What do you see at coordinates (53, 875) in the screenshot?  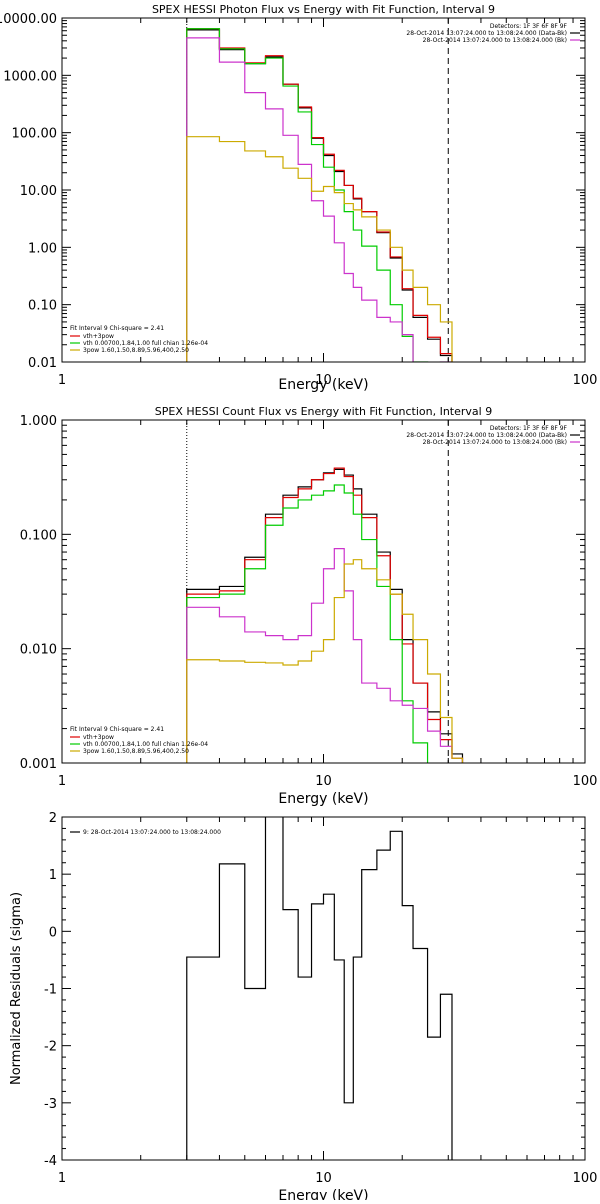 I see `y-tick-label: 1` at bounding box center [53, 875].